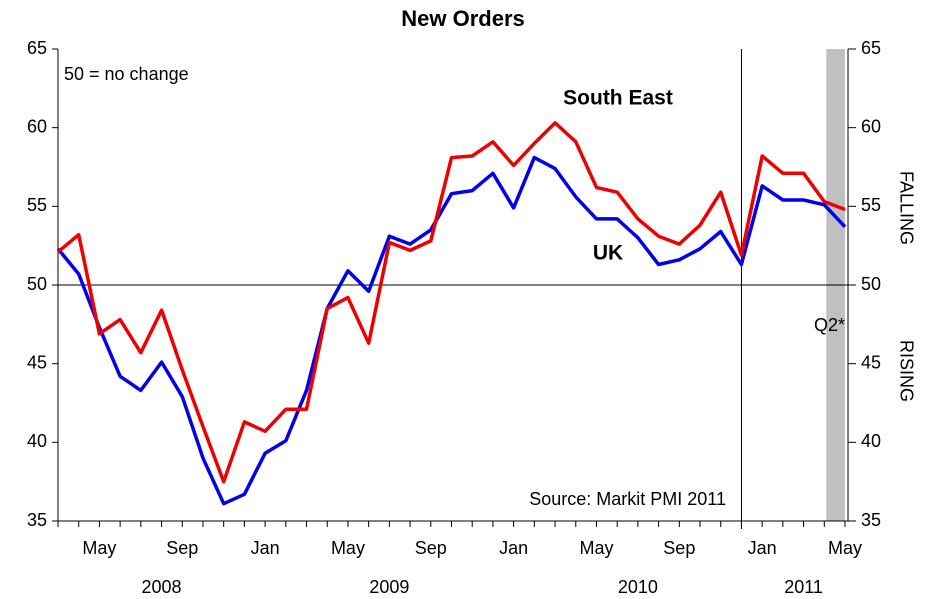 Image resolution: width=927 pixels, height=599 pixels. Describe the element at coordinates (871, 126) in the screenshot. I see `y2-tick-label: 60` at that location.